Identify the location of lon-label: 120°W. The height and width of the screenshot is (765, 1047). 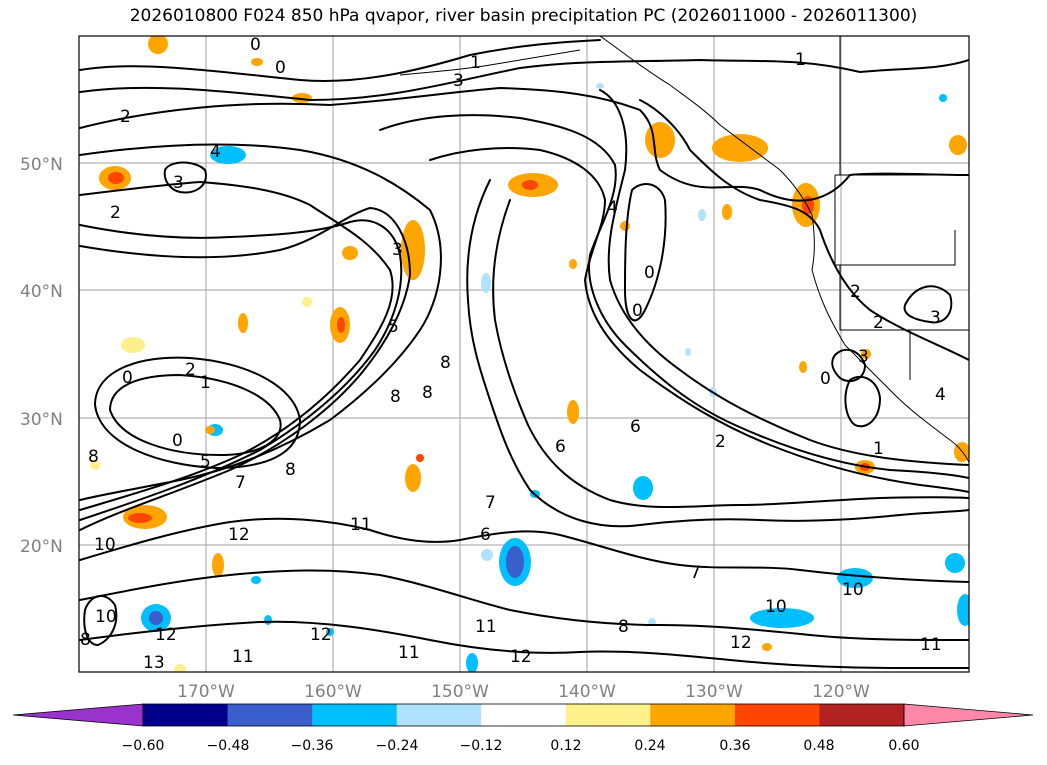
(841, 692).